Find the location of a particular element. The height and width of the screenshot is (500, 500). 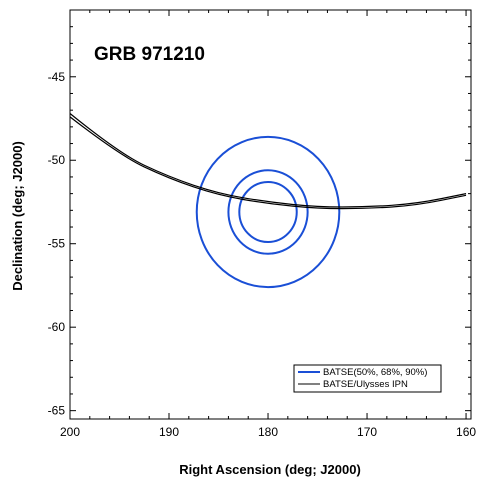

y-tick-label: -50 is located at coordinates (57, 160).